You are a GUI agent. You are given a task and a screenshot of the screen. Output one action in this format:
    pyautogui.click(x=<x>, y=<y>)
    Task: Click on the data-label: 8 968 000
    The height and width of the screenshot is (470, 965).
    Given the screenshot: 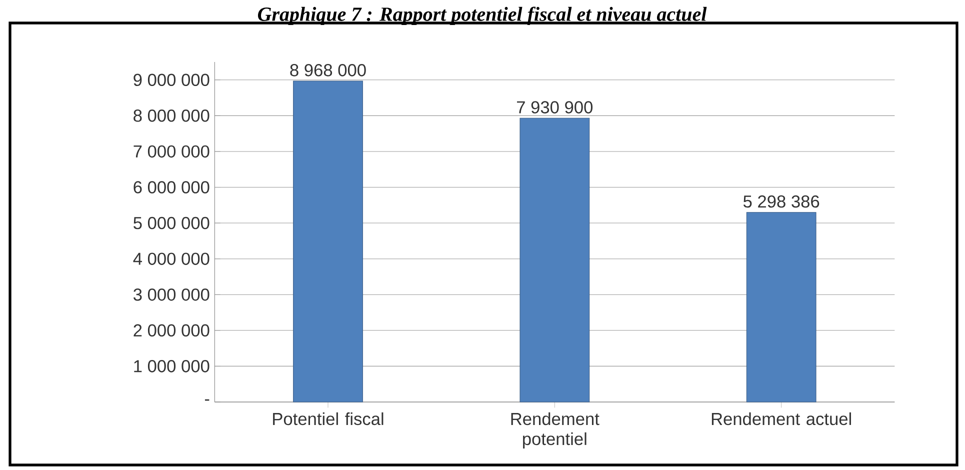 What is the action you would take?
    pyautogui.click(x=328, y=70)
    